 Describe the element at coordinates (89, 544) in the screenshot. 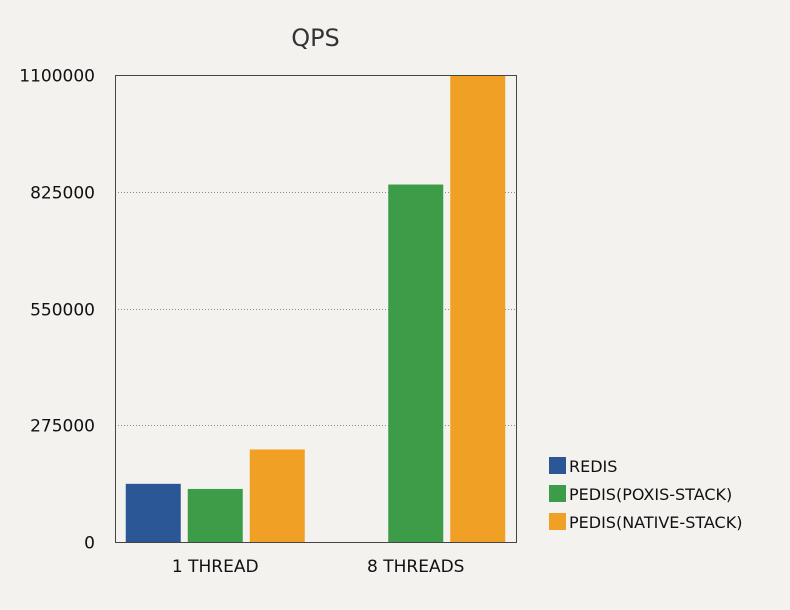

I see `y-tick-label: 0` at that location.